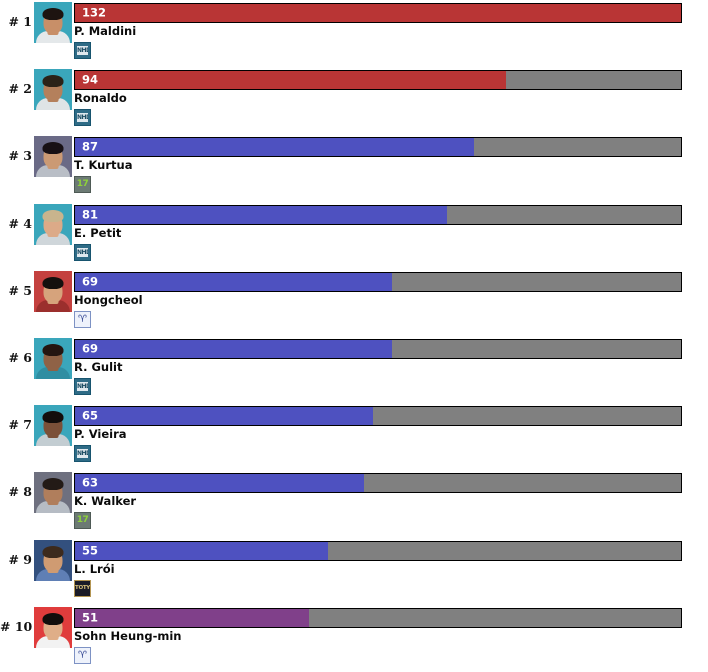 Image resolution: width=708 pixels, height=672 pixels. I want to click on bar-value-label: 81, so click(90, 213).